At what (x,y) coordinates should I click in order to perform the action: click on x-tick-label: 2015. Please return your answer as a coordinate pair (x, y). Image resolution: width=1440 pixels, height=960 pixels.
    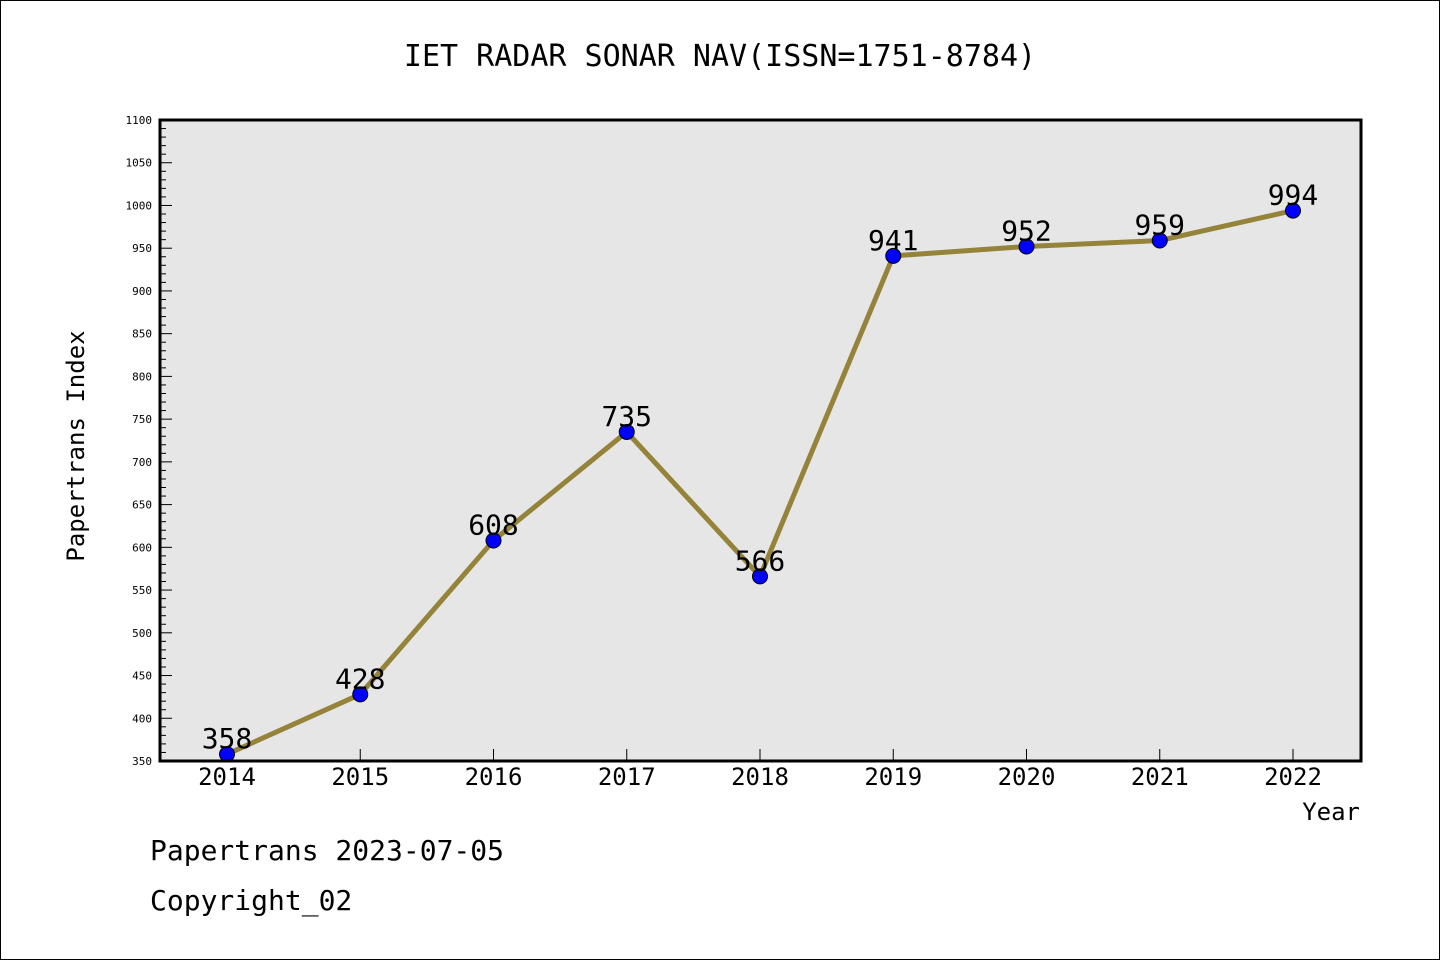
    Looking at the image, I should click on (360, 777).